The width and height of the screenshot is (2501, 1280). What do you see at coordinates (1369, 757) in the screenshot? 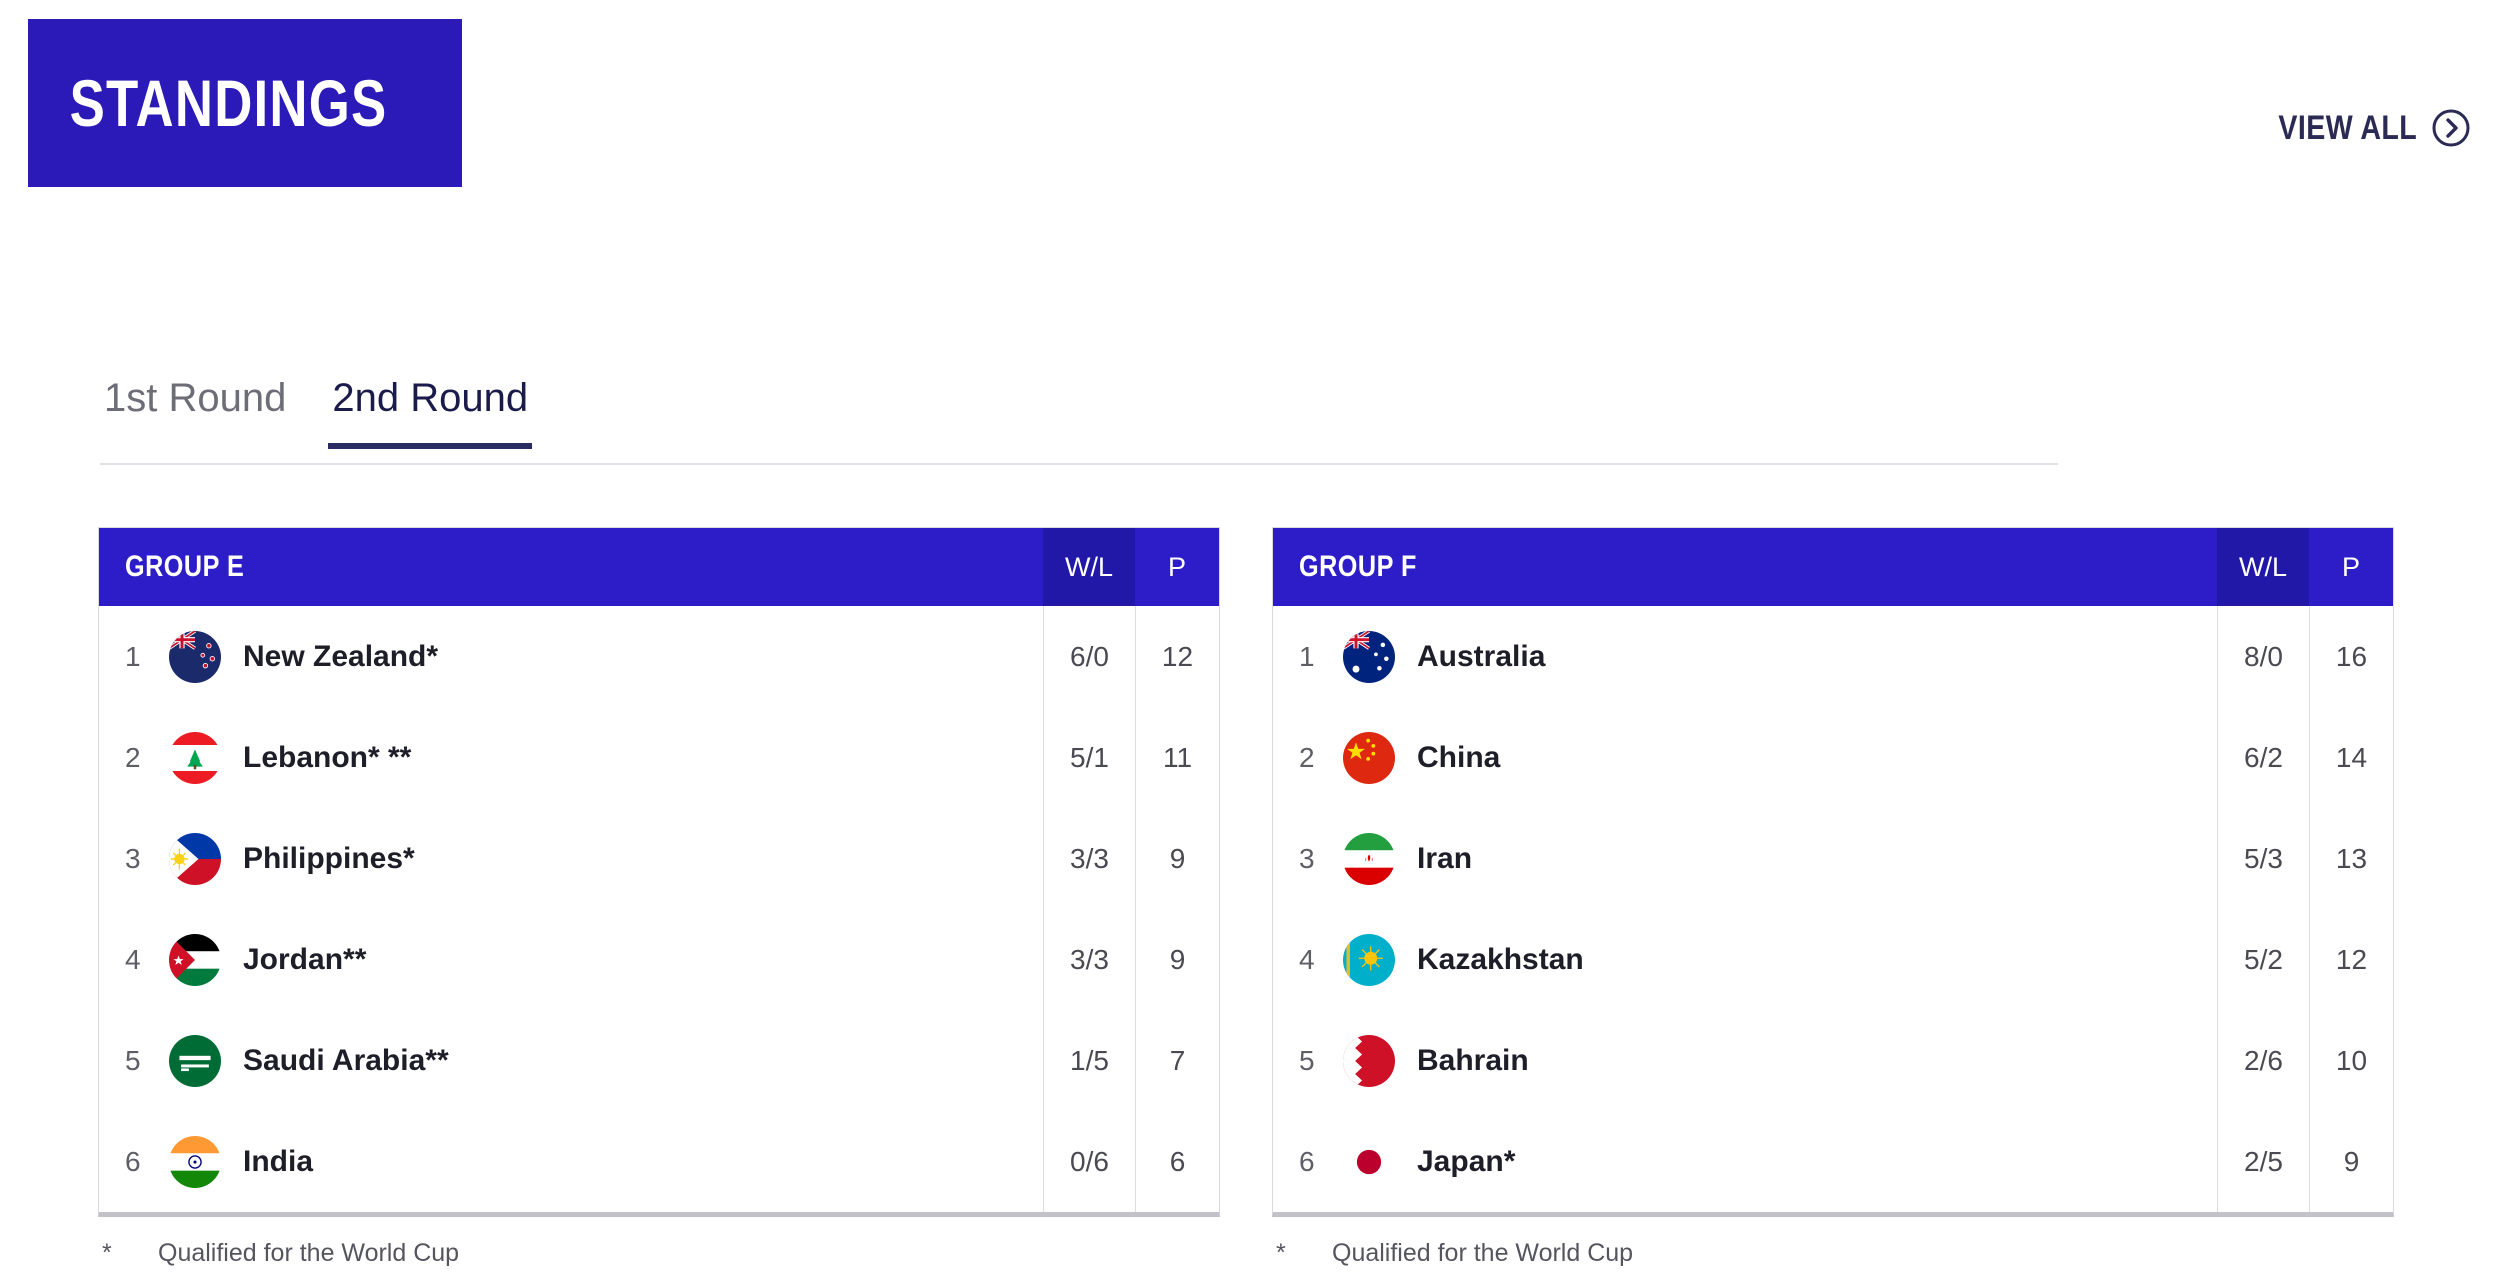
I see `china-flag-icon` at bounding box center [1369, 757].